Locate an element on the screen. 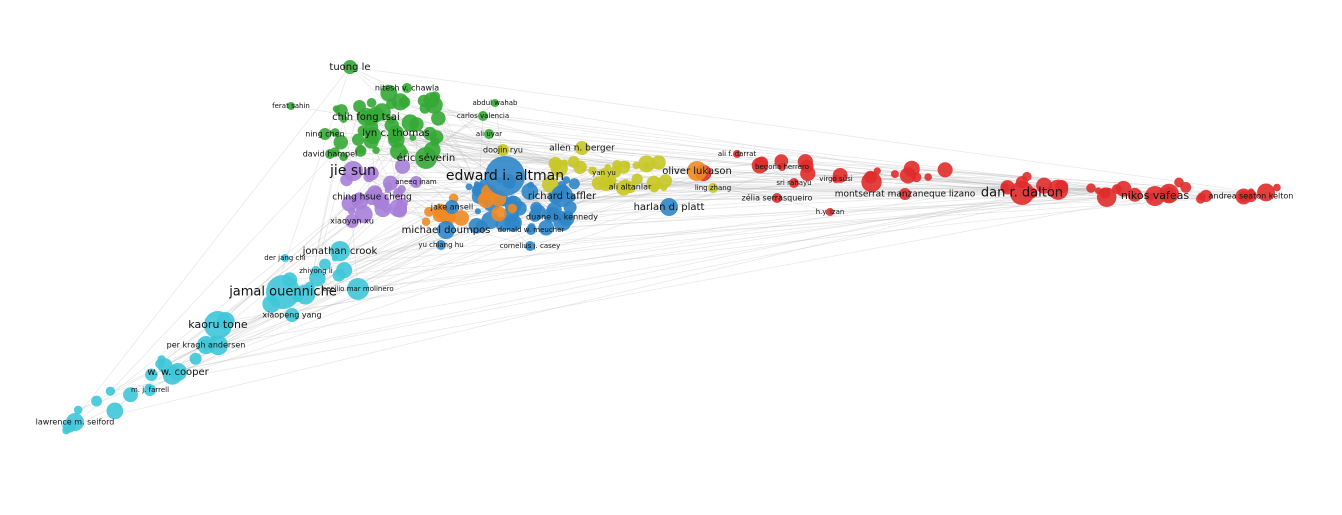 The height and width of the screenshot is (515, 1342). node-label: ali f. darrat is located at coordinates (737, 154).